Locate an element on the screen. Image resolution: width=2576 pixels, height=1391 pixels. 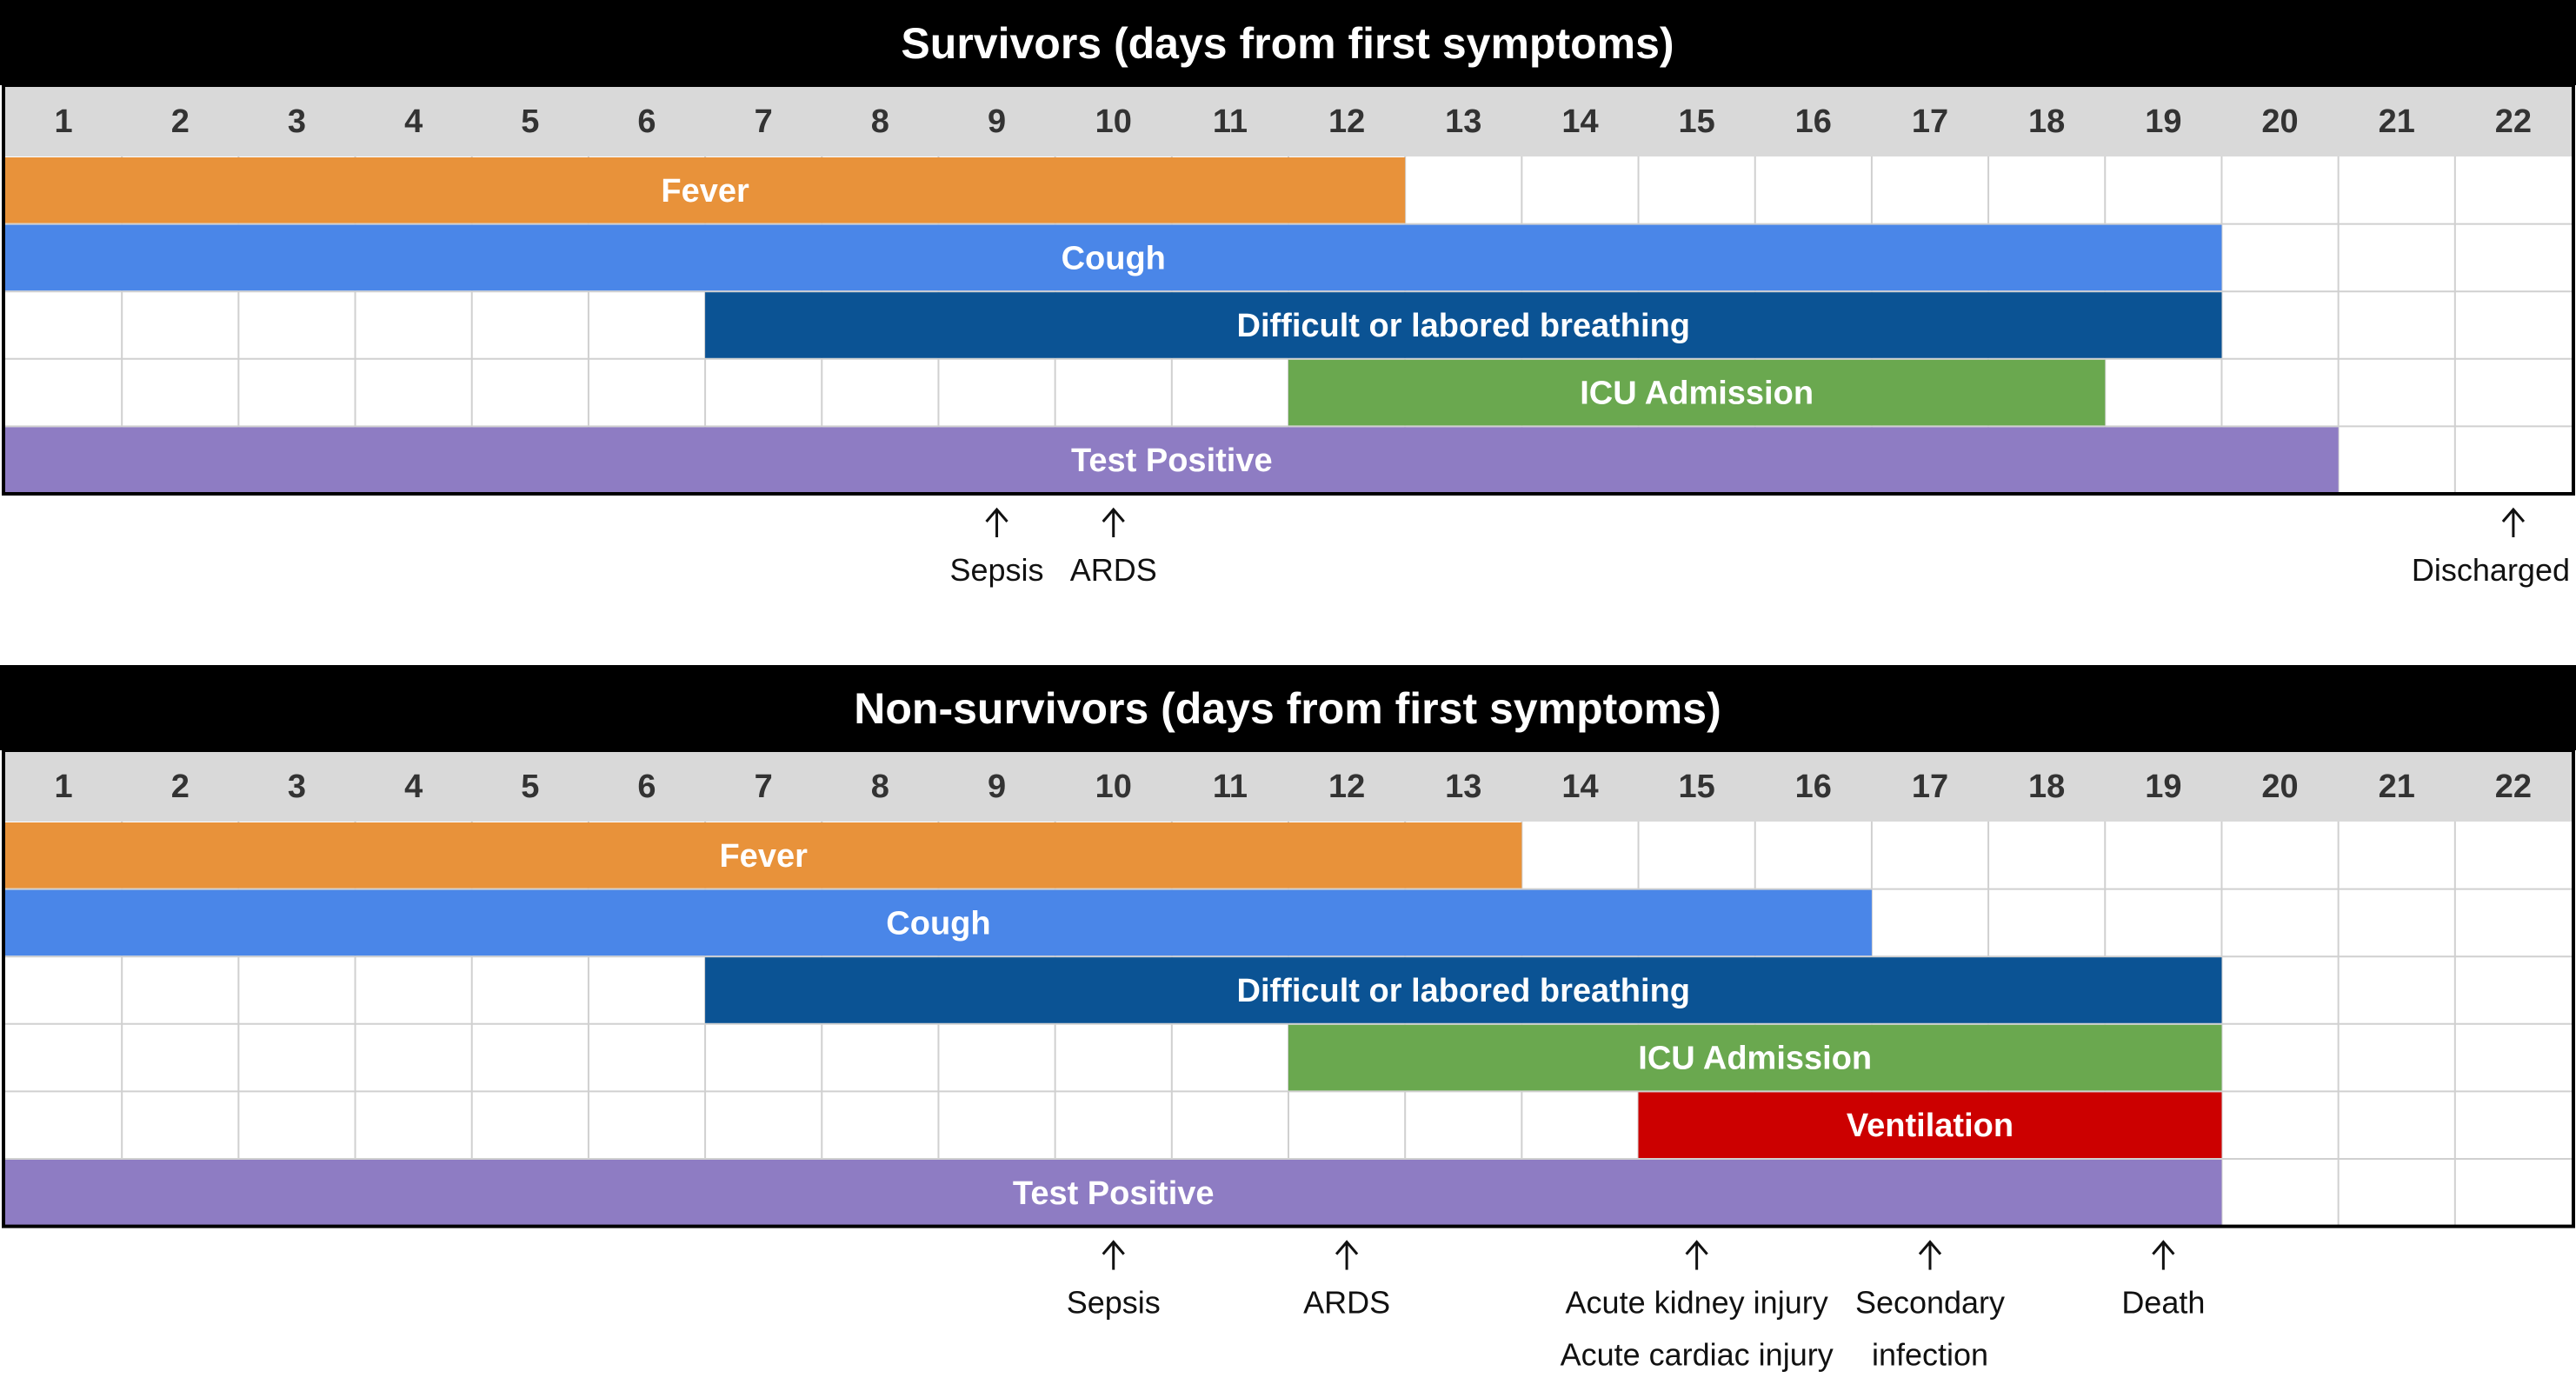
event-marker: Death is located at coordinates (2163, 1280).